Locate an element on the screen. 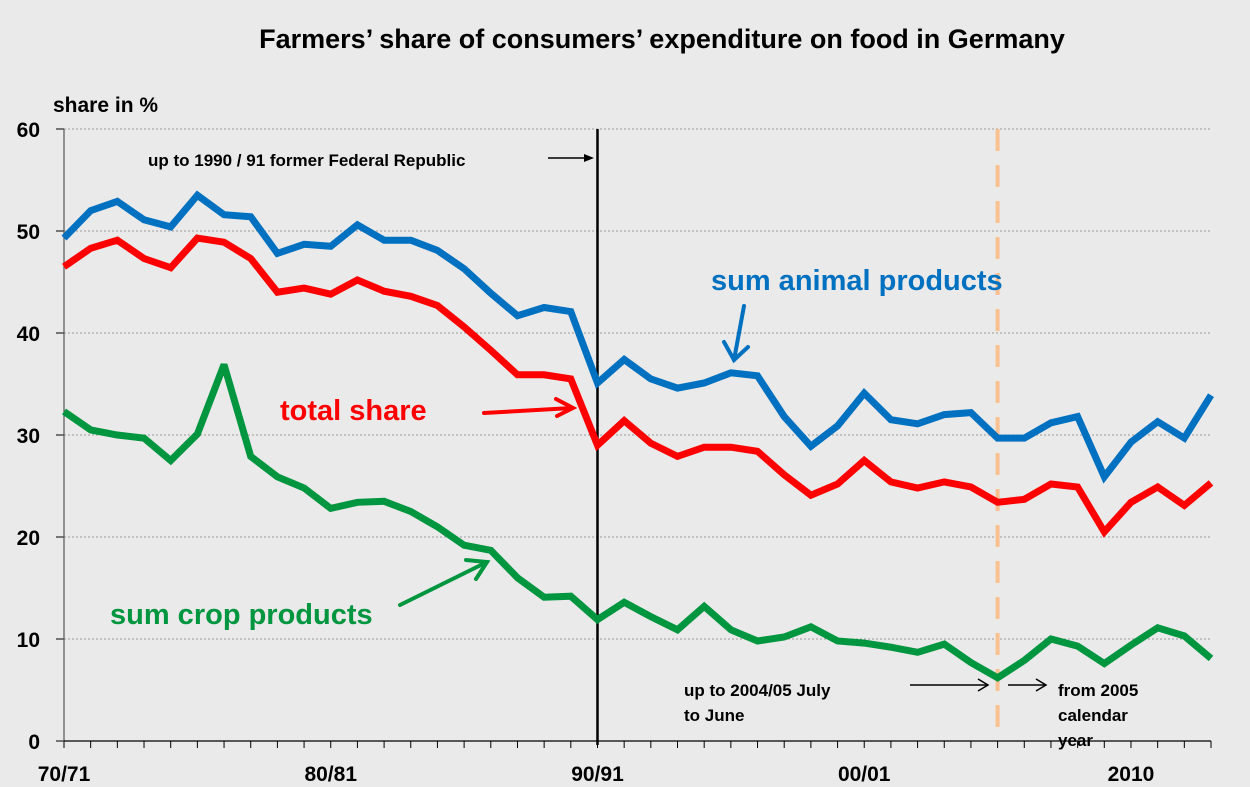  calendar-year-annotation-line2: calendar is located at coordinates (1093, 715).